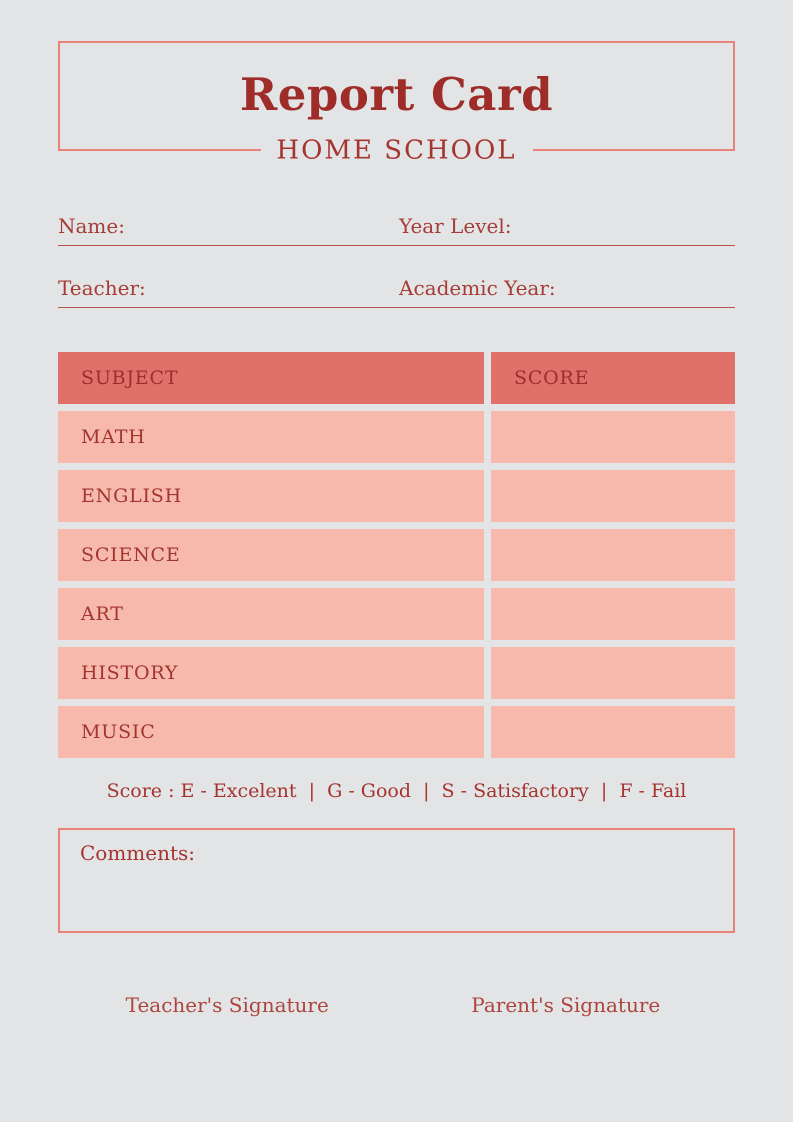 The height and width of the screenshot is (1122, 793). What do you see at coordinates (613, 496) in the screenshot?
I see `score-cell-english` at bounding box center [613, 496].